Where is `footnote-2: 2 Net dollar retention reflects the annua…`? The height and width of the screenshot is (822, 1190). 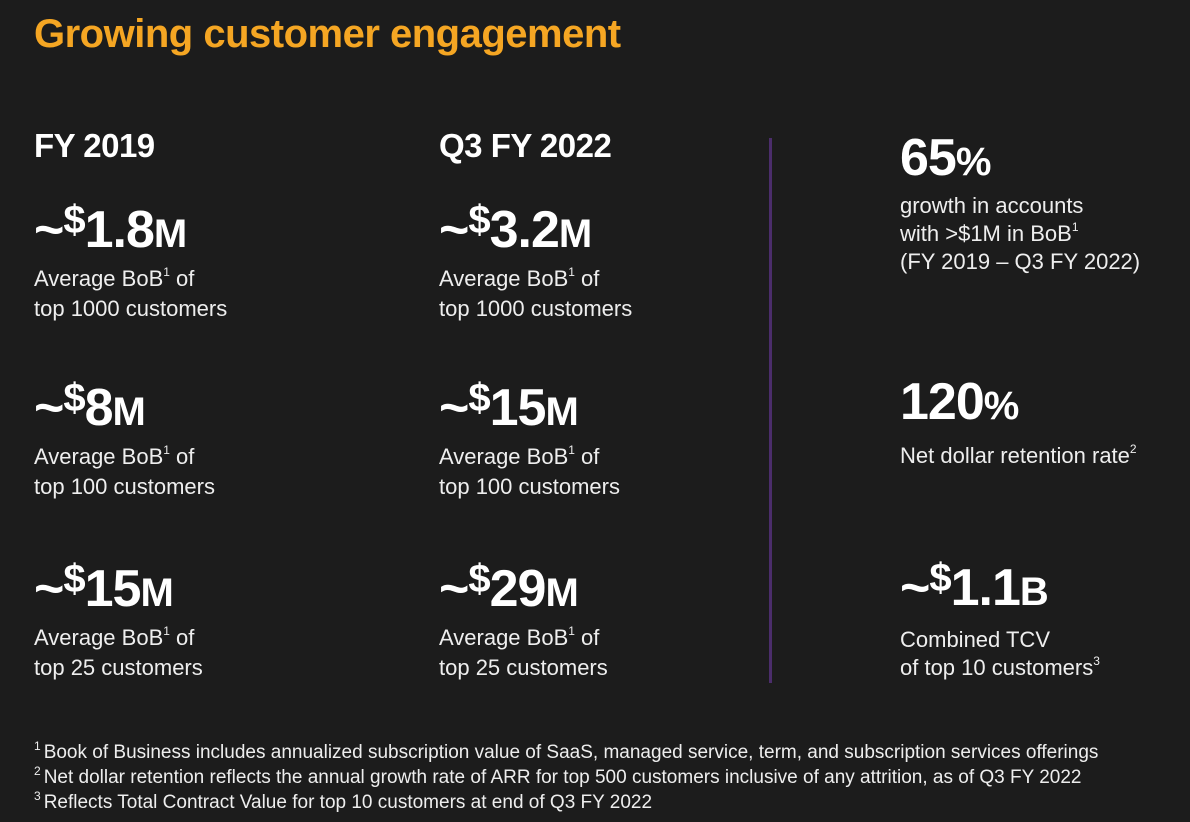 footnote-2: 2 Net dollar retention reflects the annua… is located at coordinates (566, 777).